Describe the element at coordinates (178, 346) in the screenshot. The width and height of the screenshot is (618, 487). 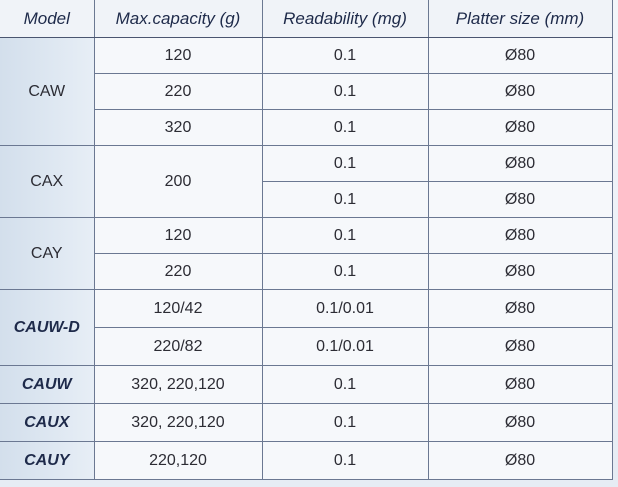
I see `cell: 220/82` at that location.